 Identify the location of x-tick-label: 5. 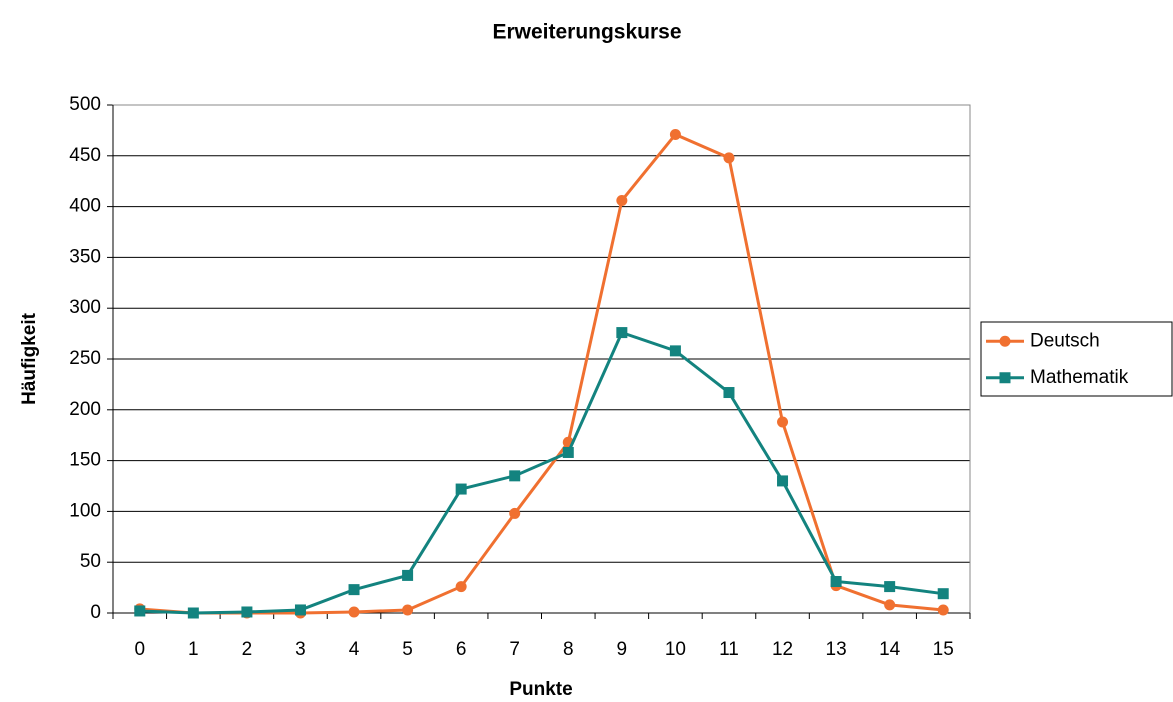
(407, 649).